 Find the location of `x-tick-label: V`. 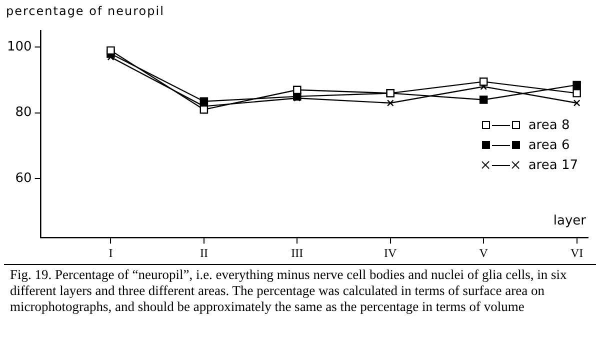

x-tick-label: V is located at coordinates (483, 253).